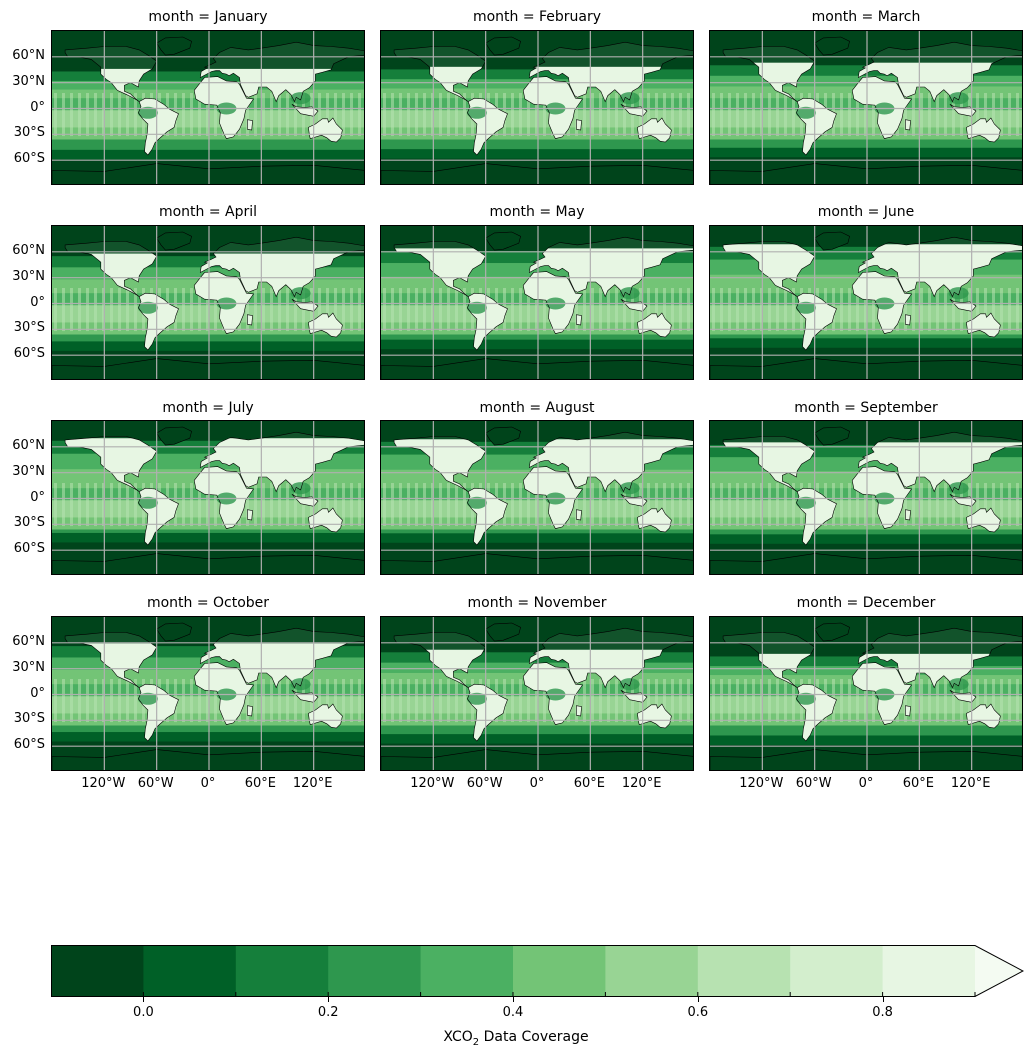 This screenshot has width=1032, height=1058. I want to click on high-latitude-low-coverage, so click(866, 432).